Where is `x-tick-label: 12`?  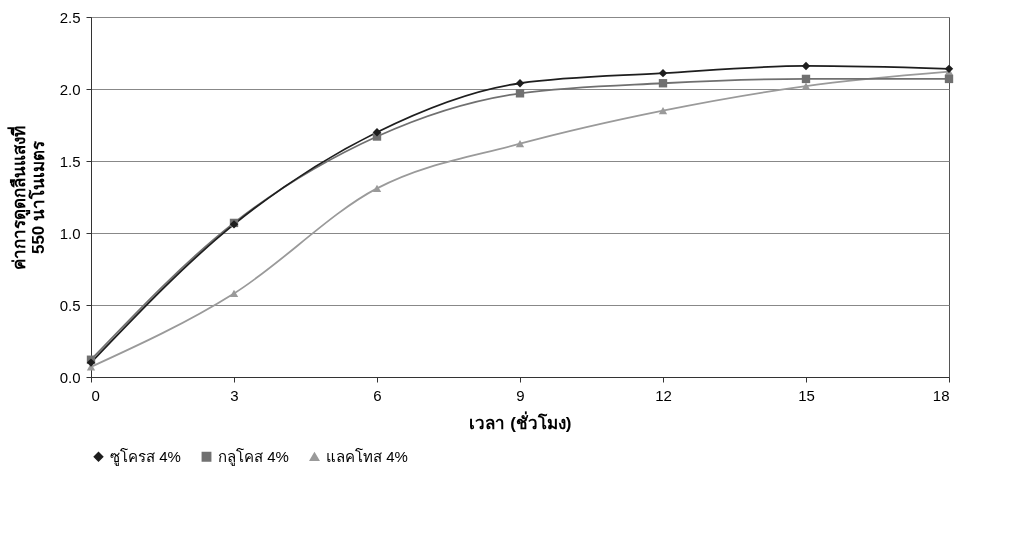
x-tick-label: 12 is located at coordinates (663, 395).